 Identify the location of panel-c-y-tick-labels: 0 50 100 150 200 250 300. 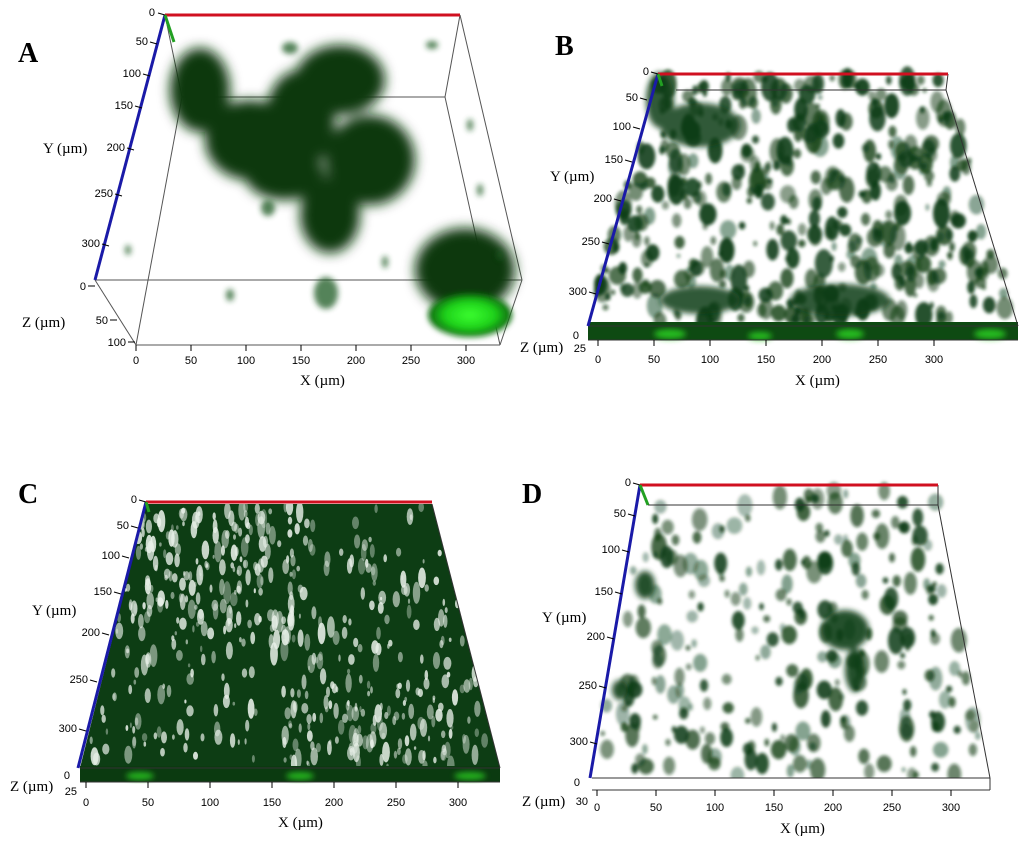
(98, 614).